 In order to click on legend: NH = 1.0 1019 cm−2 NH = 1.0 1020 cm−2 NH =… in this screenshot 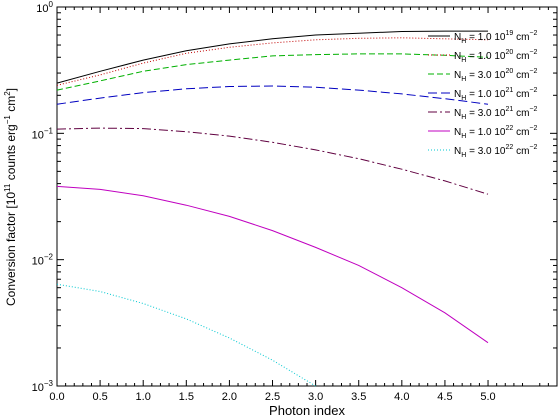, I will do `click(482, 94)`.